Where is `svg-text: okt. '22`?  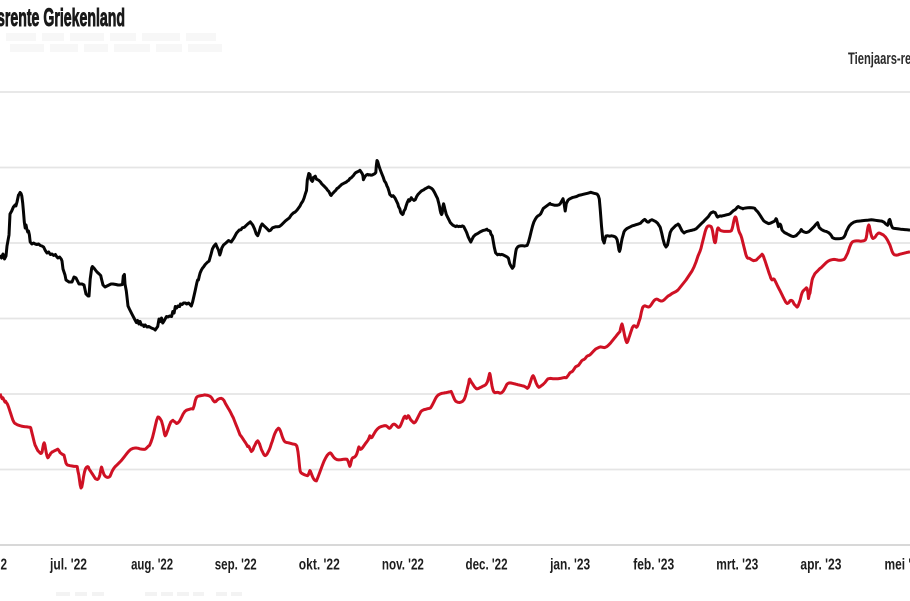
svg-text: okt. '22 is located at coordinates (319, 565).